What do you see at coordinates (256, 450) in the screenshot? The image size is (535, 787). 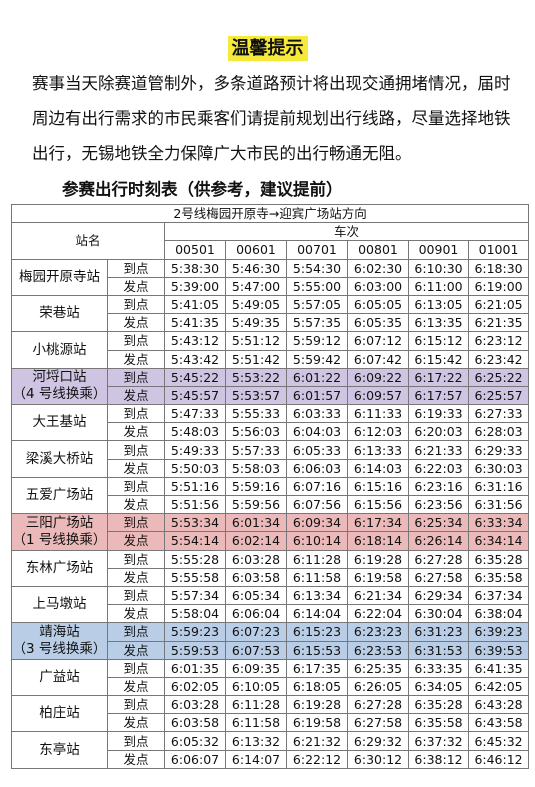 I see `arrive-time-cell: 5:57:33` at bounding box center [256, 450].